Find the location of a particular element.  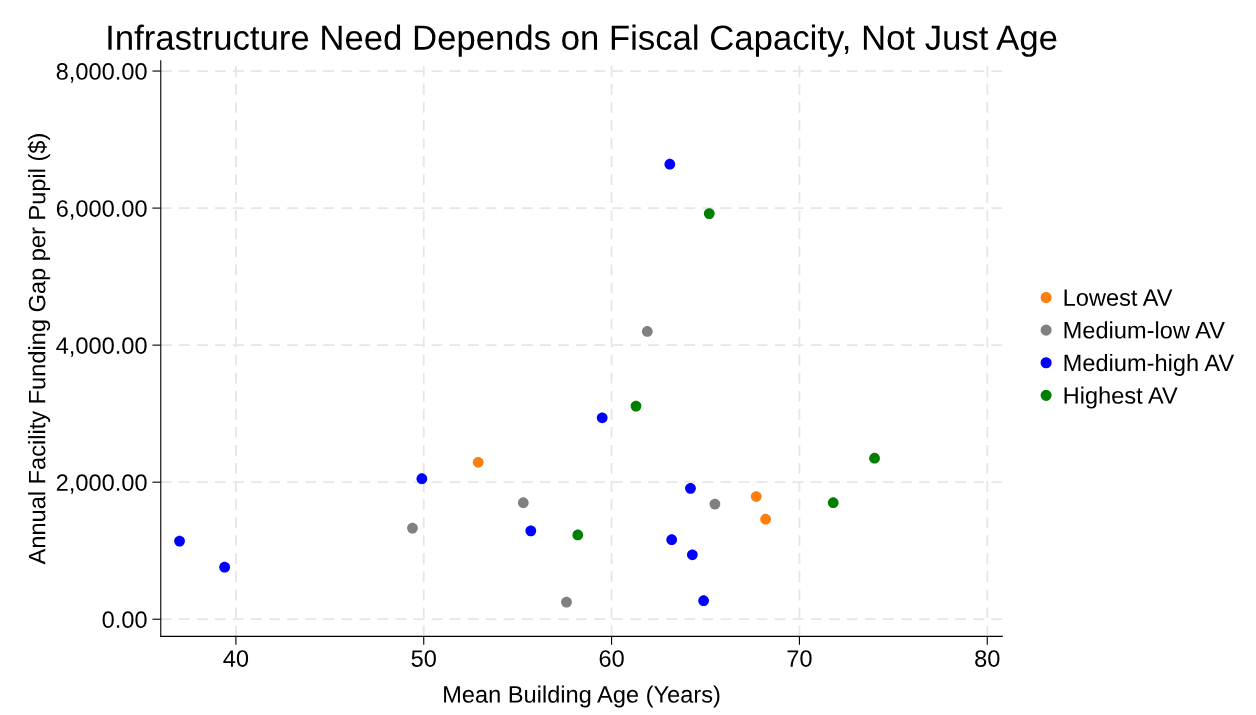

x-tick-label: 40 is located at coordinates (236, 658).